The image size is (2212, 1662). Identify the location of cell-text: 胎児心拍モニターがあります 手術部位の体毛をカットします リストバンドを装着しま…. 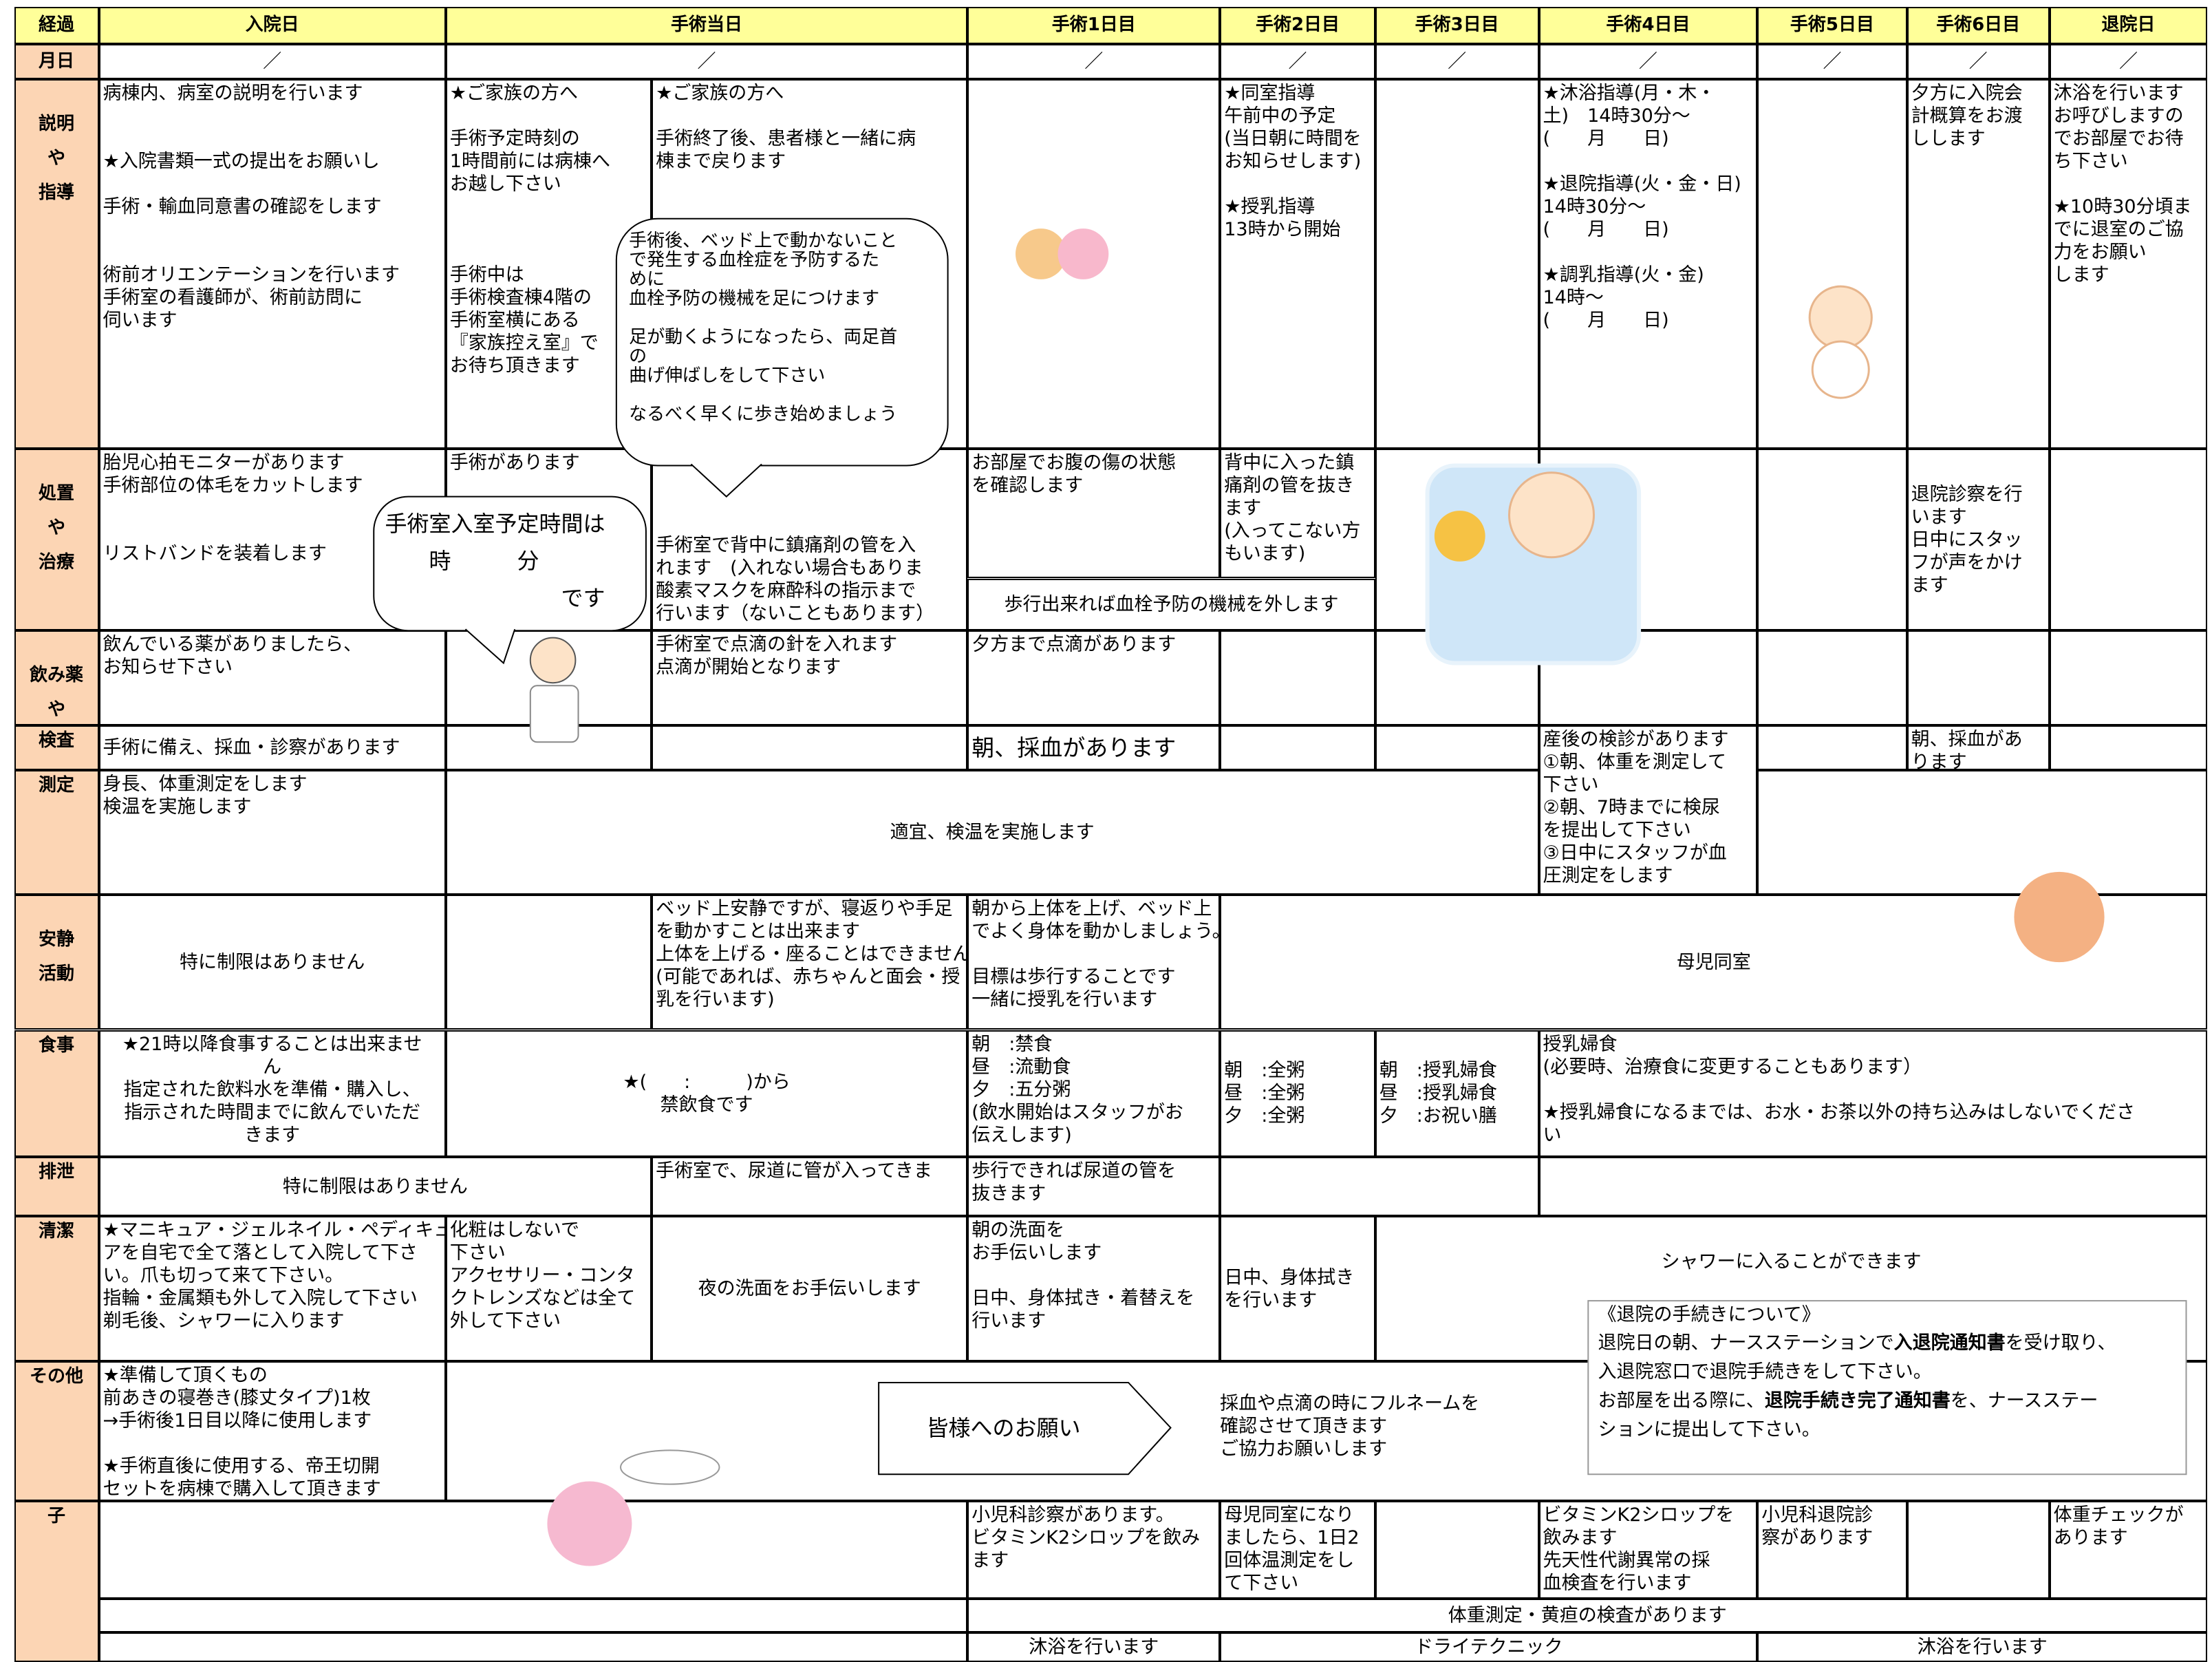
(233, 508).